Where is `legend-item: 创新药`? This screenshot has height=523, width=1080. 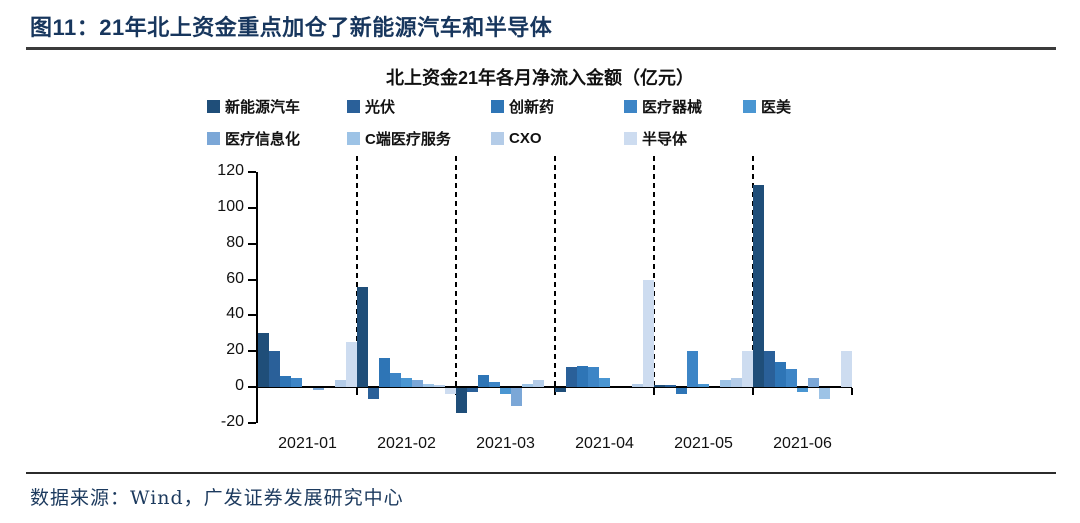 legend-item: 创新药 is located at coordinates (557, 106).